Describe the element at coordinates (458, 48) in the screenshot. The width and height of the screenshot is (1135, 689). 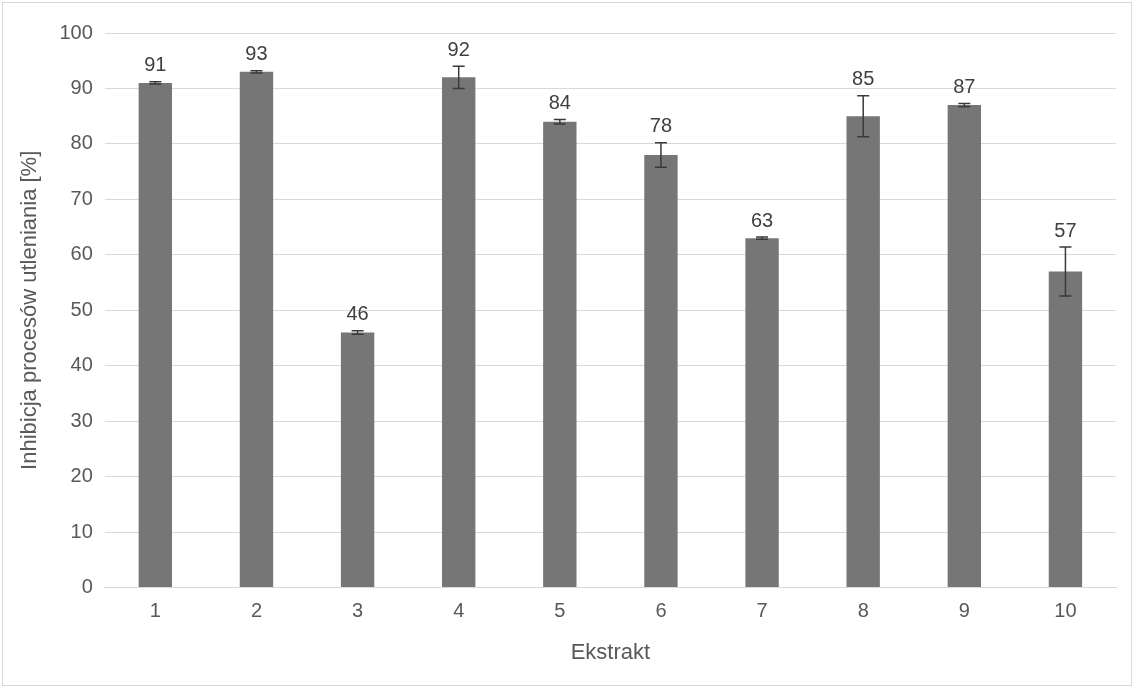
I see `data-label: 92` at that location.